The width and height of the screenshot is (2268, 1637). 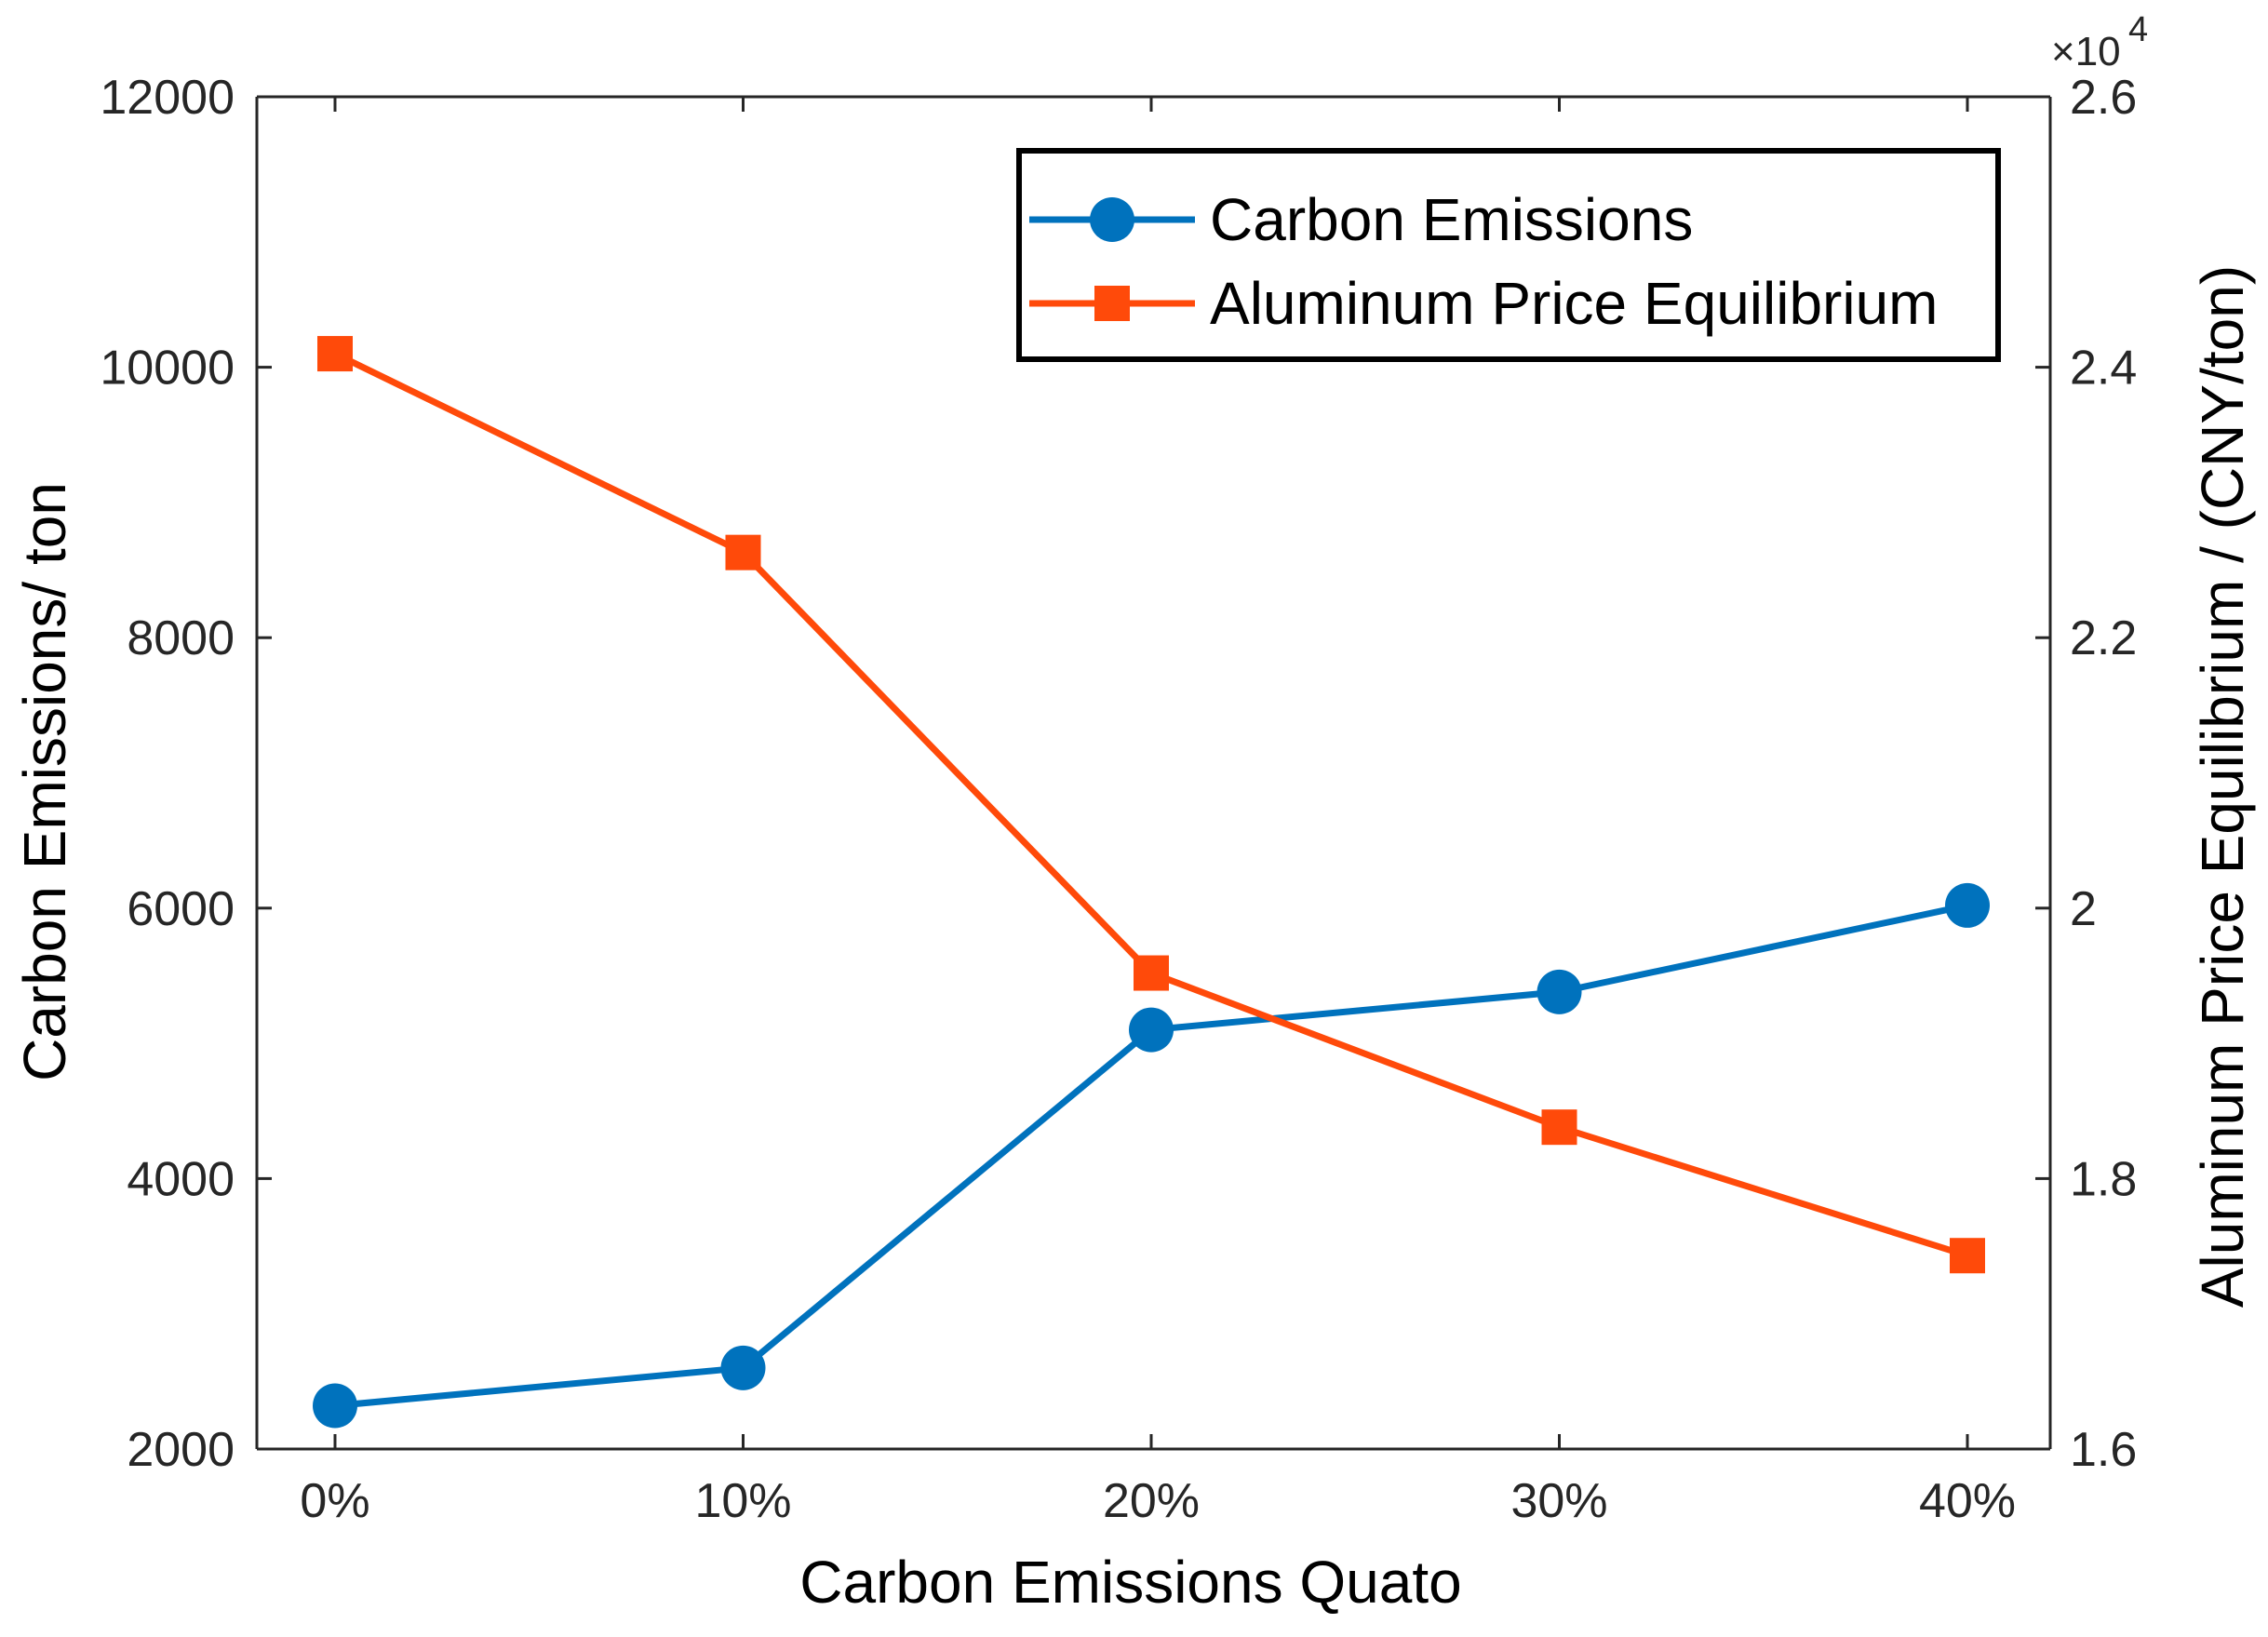 What do you see at coordinates (2103, 369) in the screenshot?
I see `right-y-tick-label: 2.4` at bounding box center [2103, 369].